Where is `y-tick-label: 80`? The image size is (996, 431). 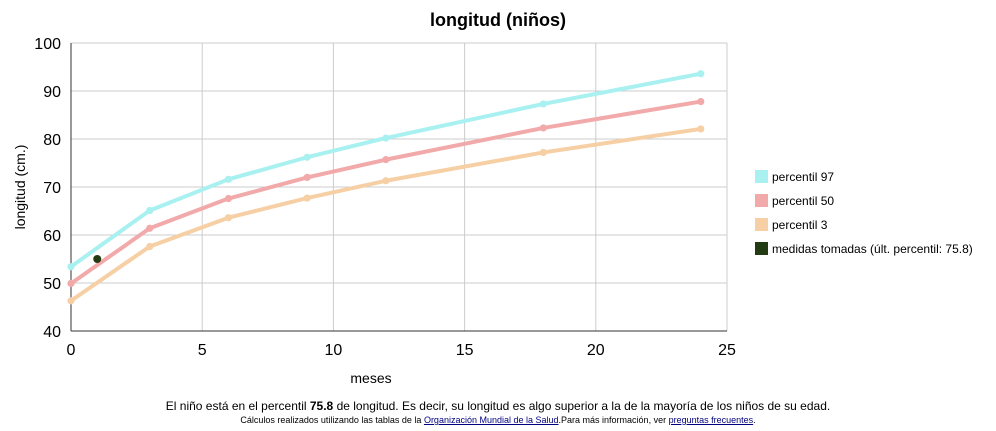
y-tick-label: 80 is located at coordinates (52, 140).